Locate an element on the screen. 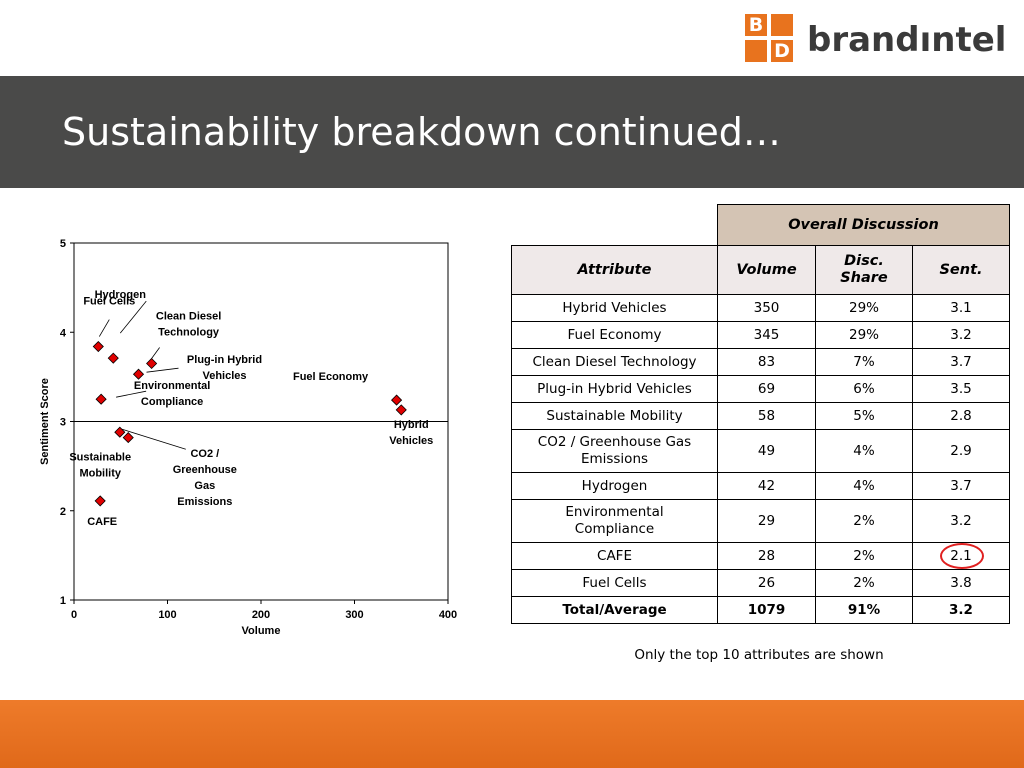  data-point-label: Fuel Economy is located at coordinates (331, 377).